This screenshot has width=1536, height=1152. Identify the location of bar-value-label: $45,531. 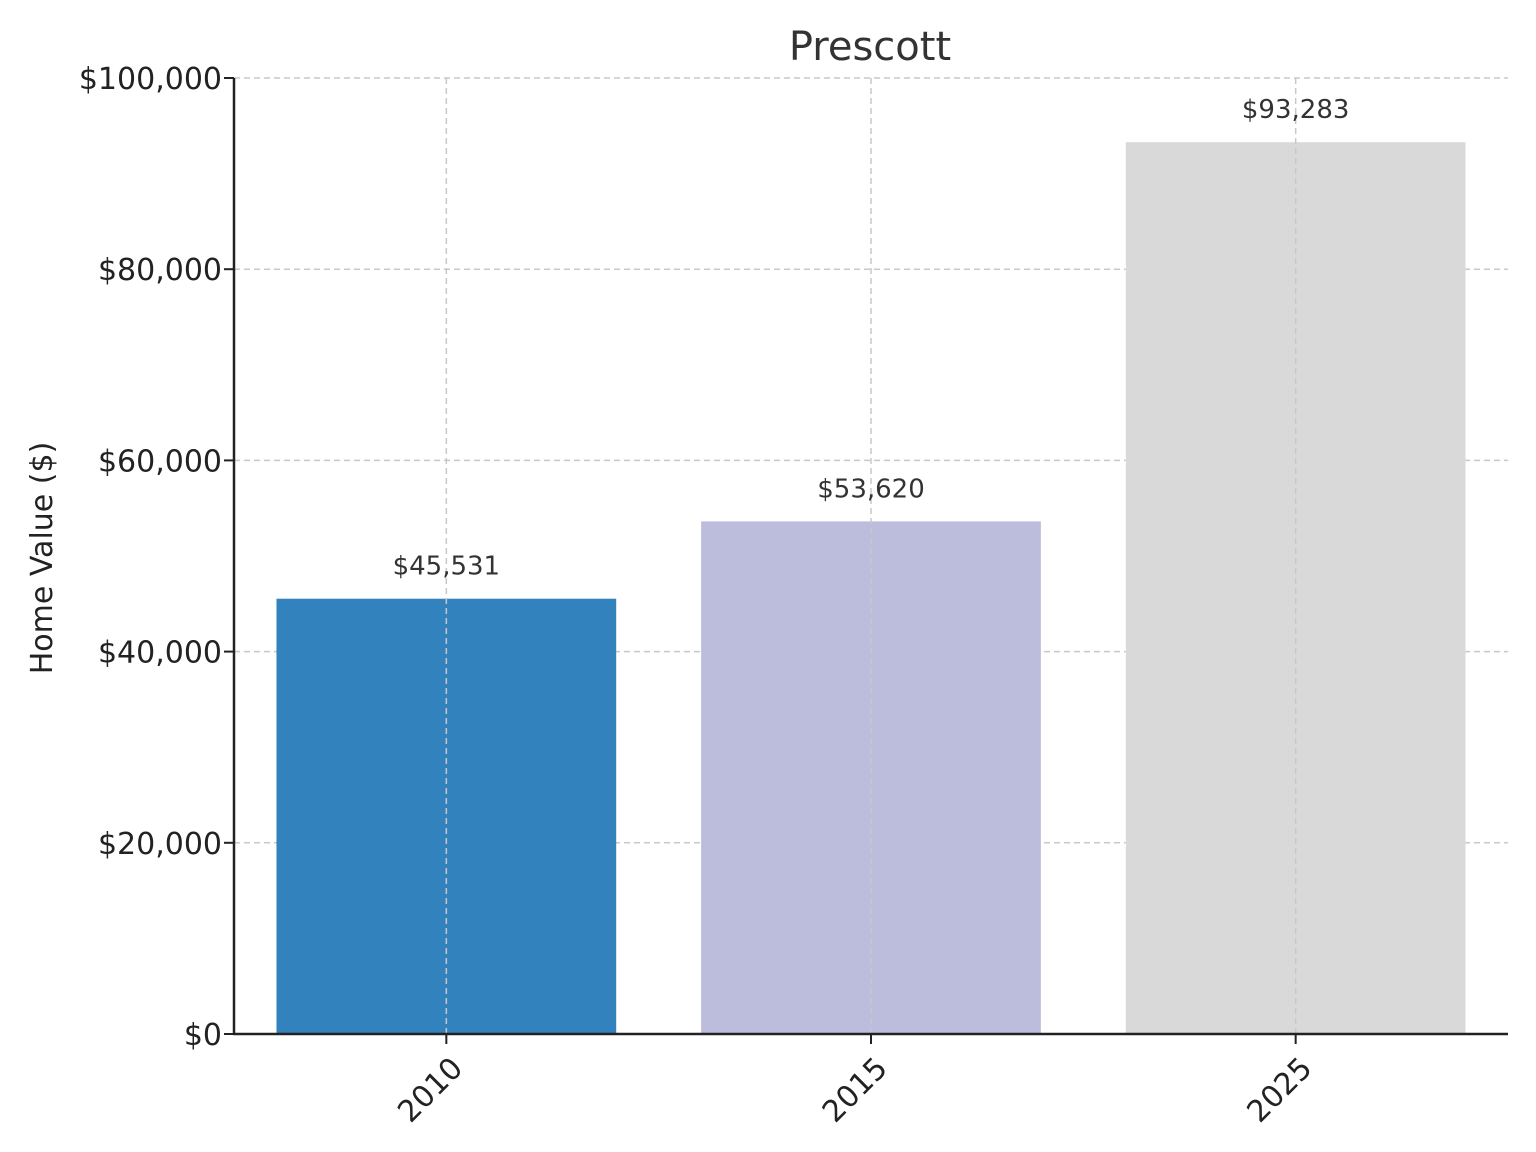
(447, 567).